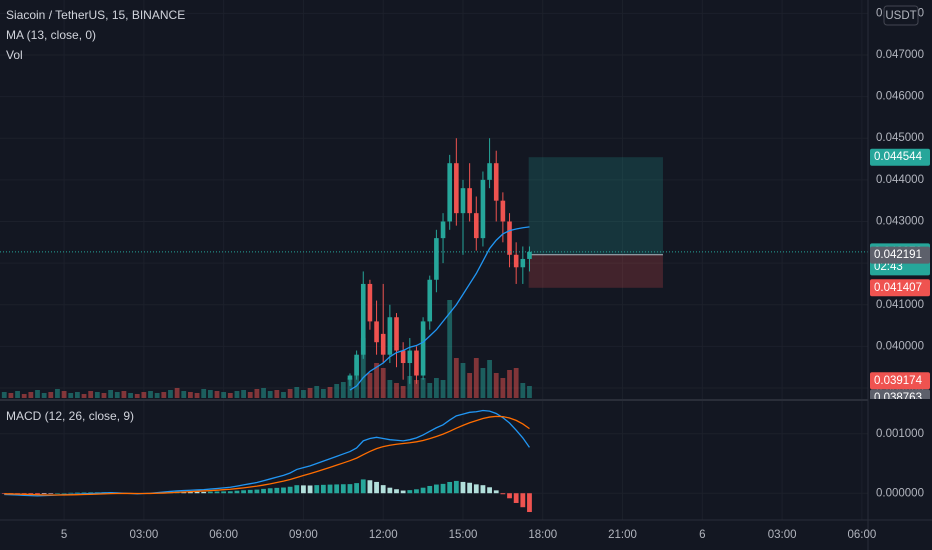  I want to click on y-tick-label: 0.001000, so click(900, 434).